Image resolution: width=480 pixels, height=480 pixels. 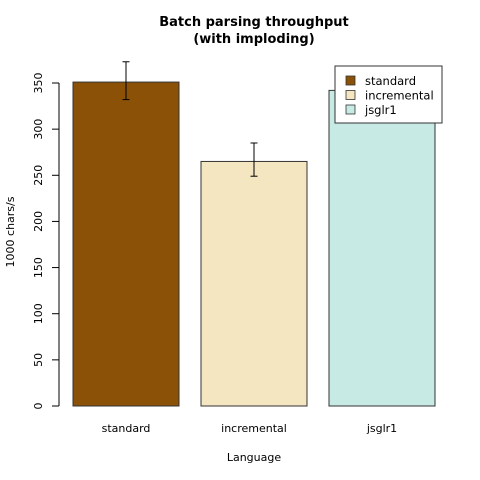 I want to click on error-bars-group, so click(x=190, y=119).